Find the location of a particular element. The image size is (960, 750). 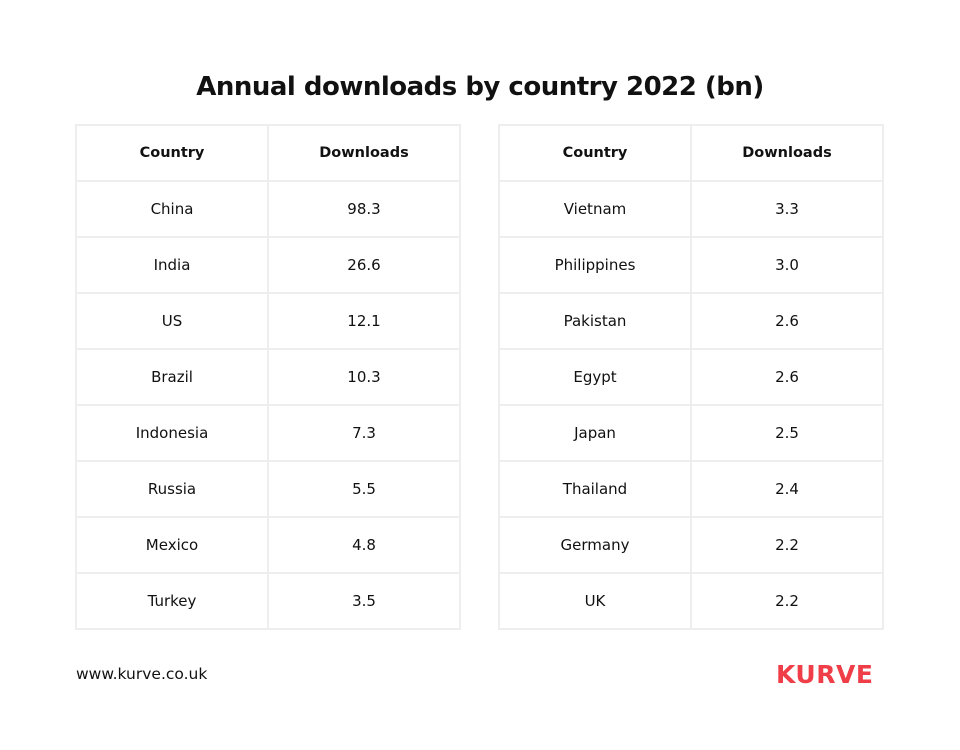

table-row: India 26.6 is located at coordinates (268, 265).